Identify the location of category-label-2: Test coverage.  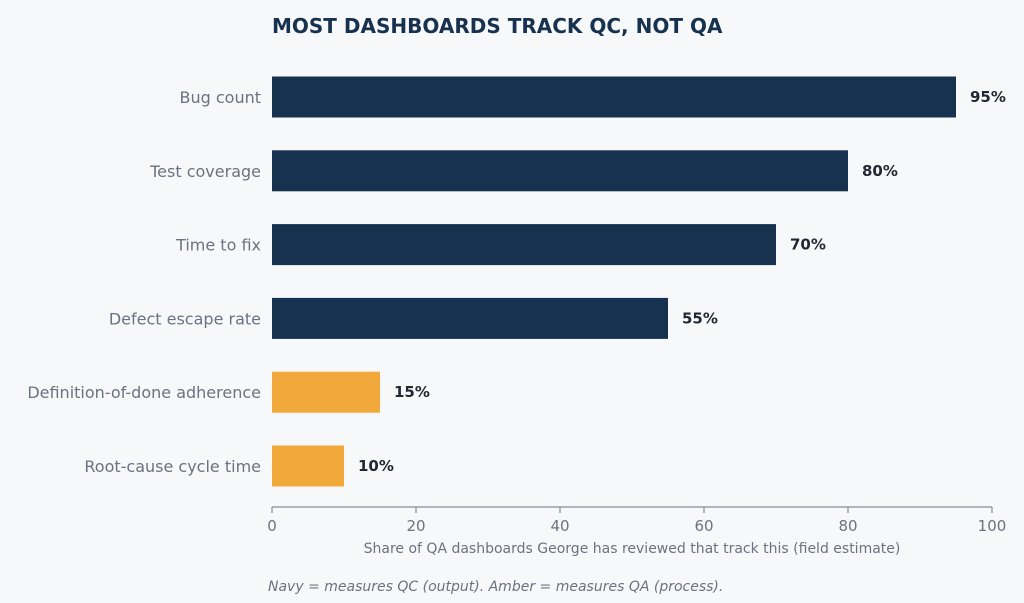
(205, 171).